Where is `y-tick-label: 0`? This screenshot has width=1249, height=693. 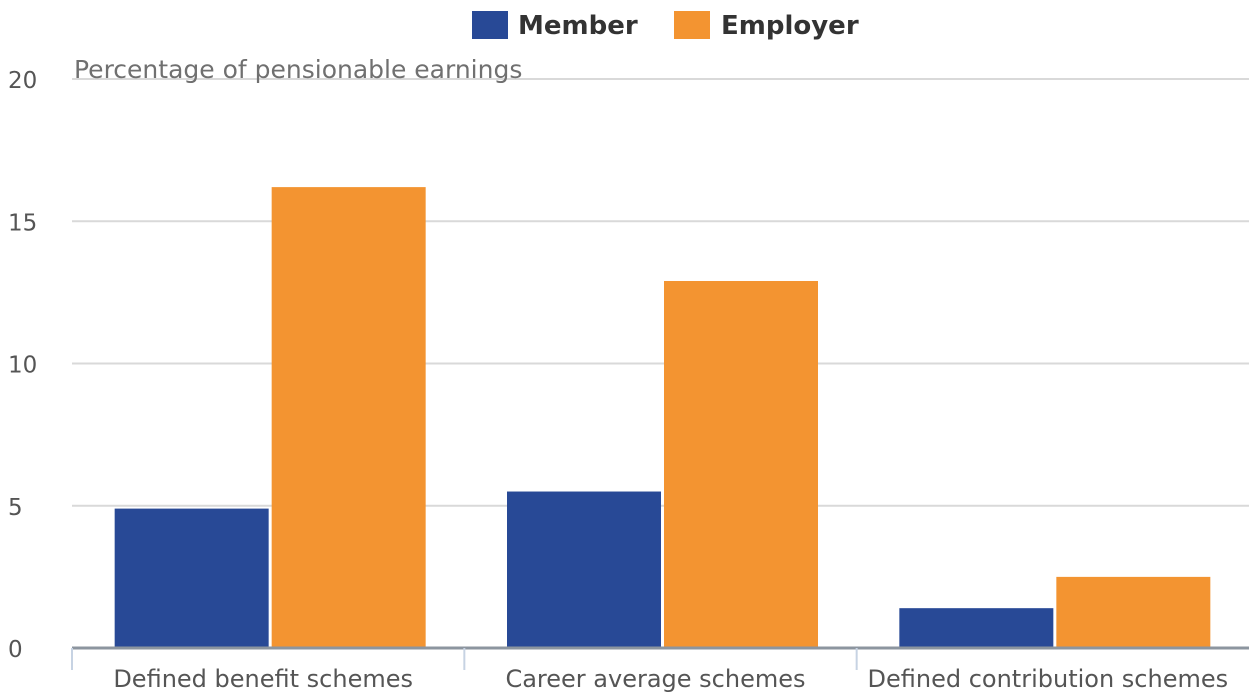 y-tick-label: 0 is located at coordinates (15, 650).